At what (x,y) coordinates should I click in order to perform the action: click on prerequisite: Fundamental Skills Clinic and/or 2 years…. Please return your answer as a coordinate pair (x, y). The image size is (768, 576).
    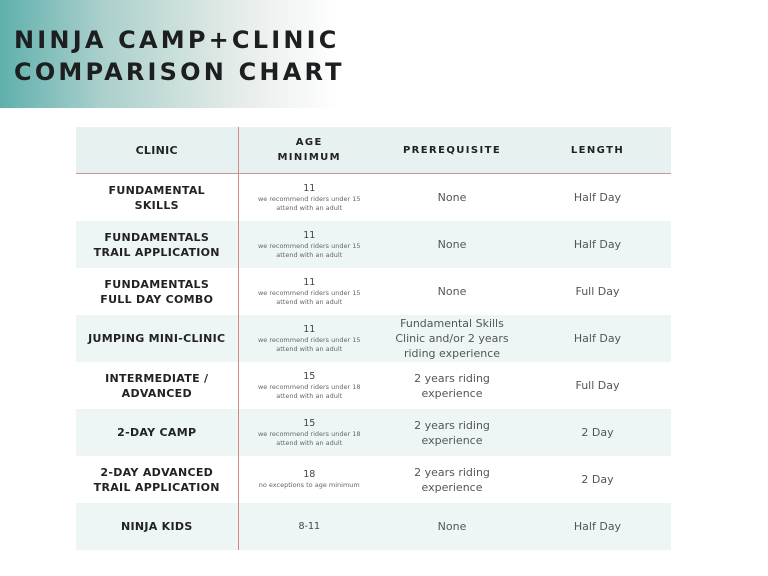
    Looking at the image, I should click on (452, 338).